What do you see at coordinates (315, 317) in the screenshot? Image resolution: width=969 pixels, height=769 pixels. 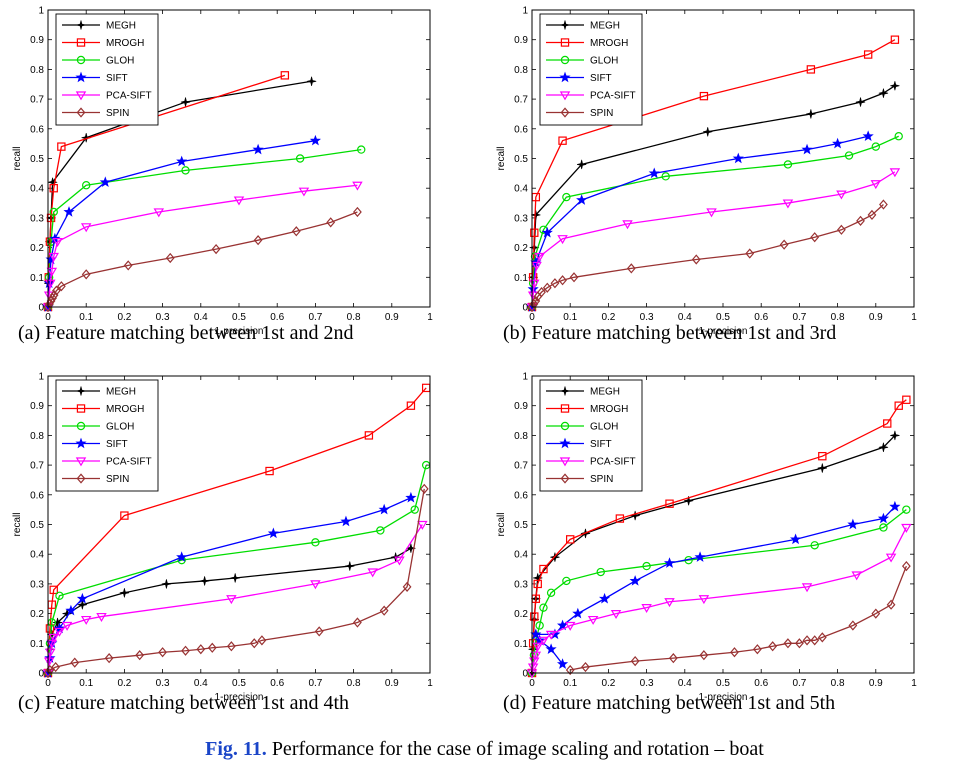 I see `x-tick-label: 0.7` at bounding box center [315, 317].